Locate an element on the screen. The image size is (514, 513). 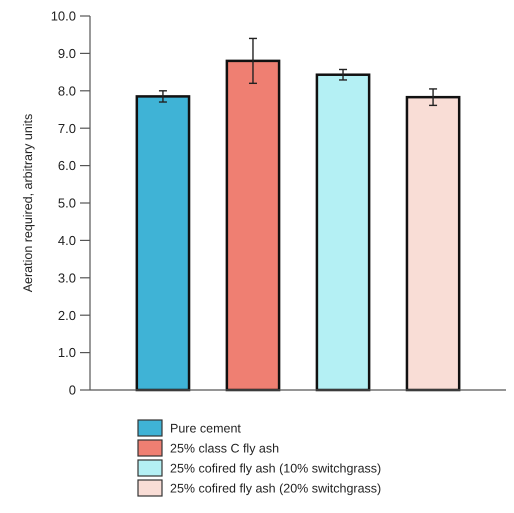
y-tick-label: 1.0 is located at coordinates (67, 352).